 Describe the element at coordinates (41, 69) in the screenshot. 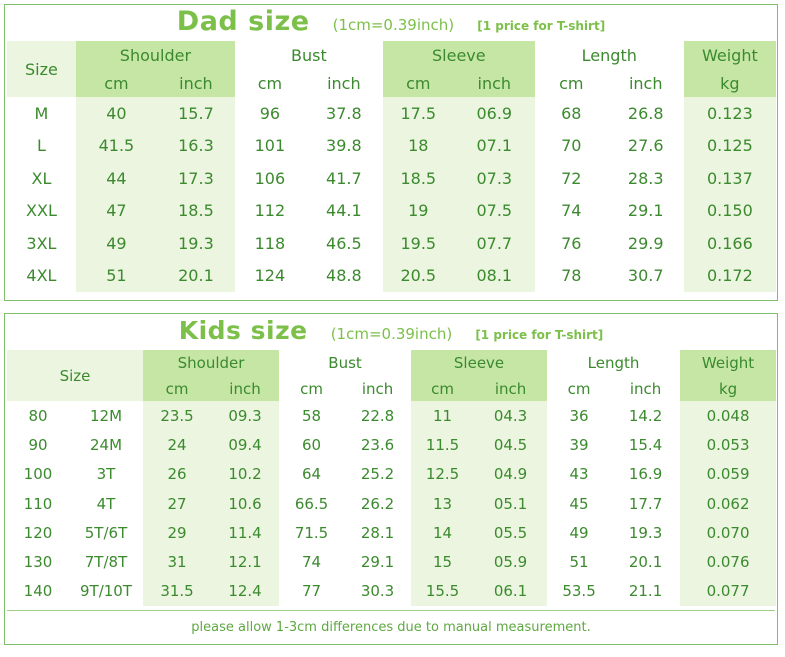

I see `dad-size-header: Size` at that location.